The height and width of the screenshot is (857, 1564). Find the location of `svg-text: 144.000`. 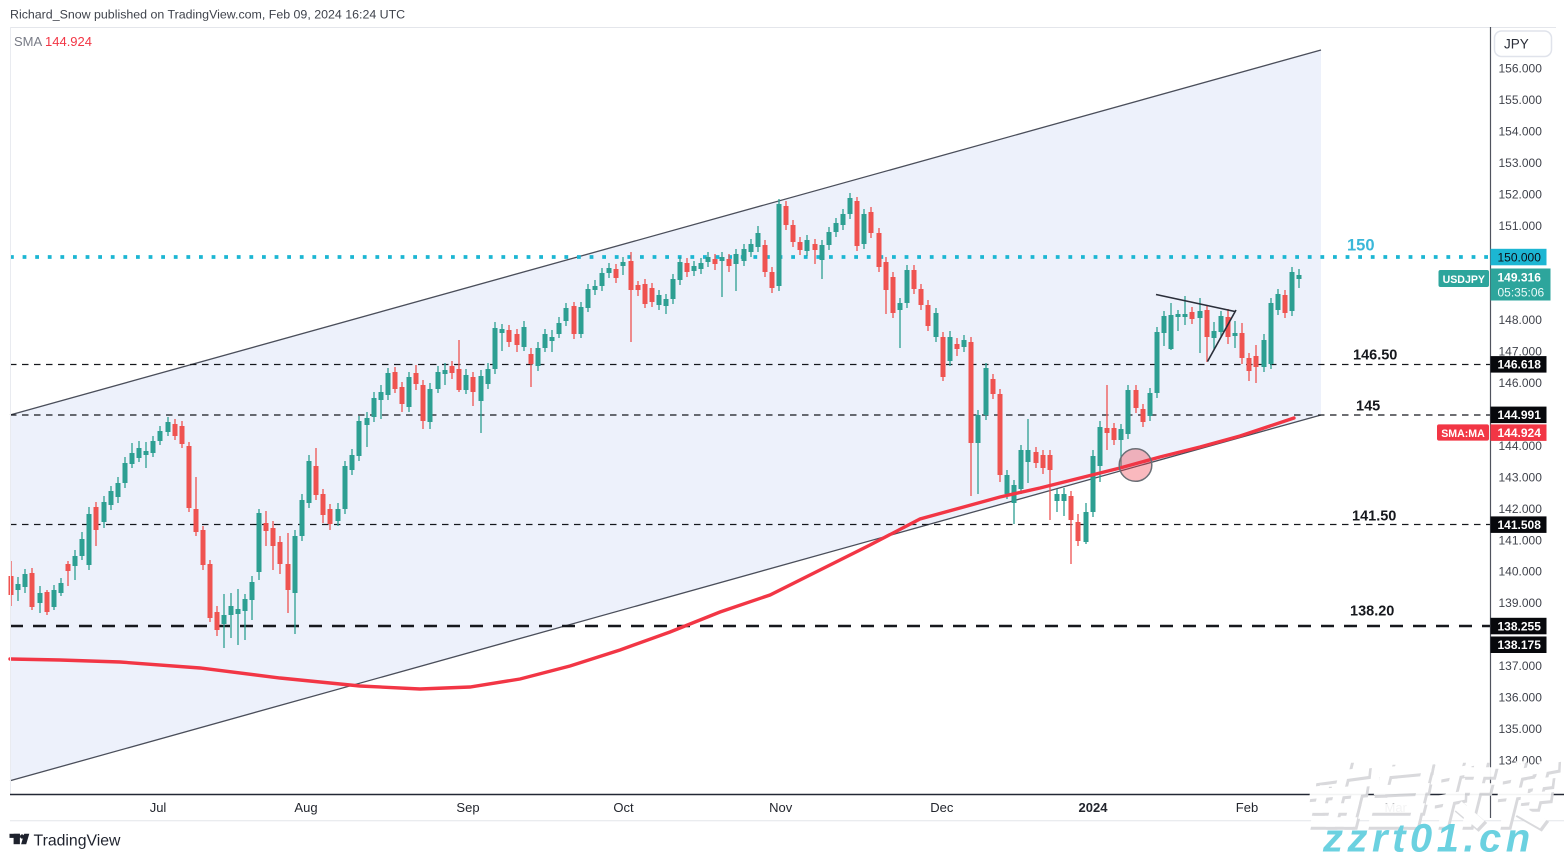

svg-text: 144.000 is located at coordinates (1521, 446).